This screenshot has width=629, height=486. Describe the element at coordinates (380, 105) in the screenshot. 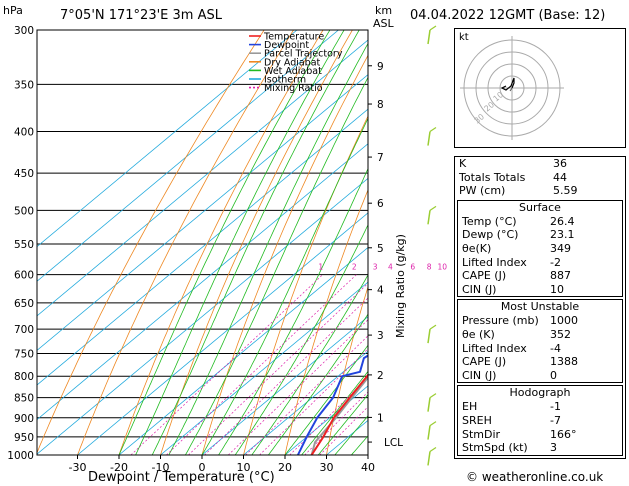

I see `km-tick-label: 8` at that location.